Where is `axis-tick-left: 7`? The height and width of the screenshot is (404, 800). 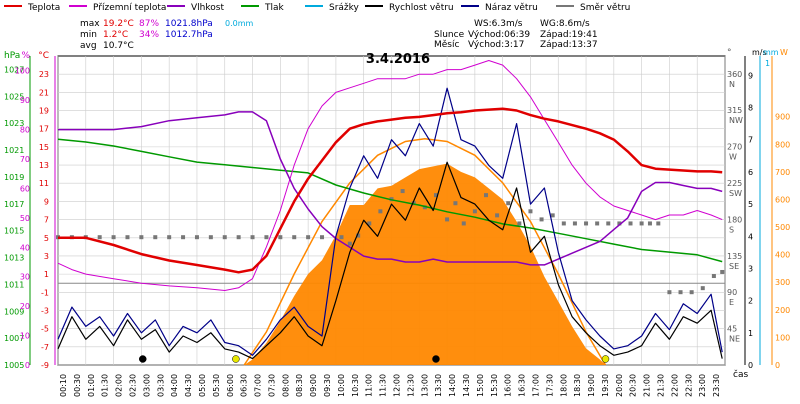
axis-tick-left: 7 is located at coordinates (46, 220).